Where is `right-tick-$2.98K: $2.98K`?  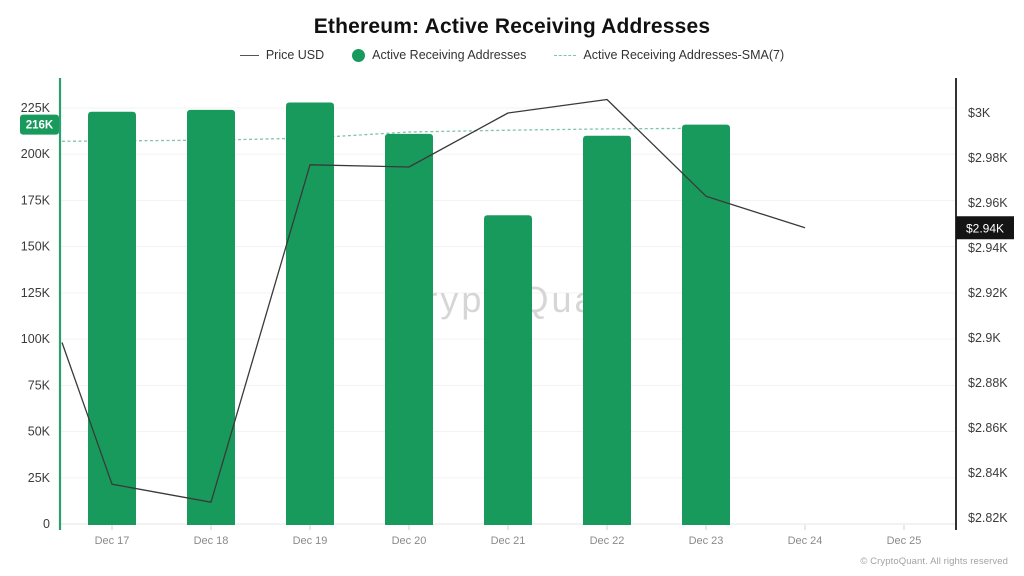 right-tick-$2.98K: $2.98K is located at coordinates (988, 158).